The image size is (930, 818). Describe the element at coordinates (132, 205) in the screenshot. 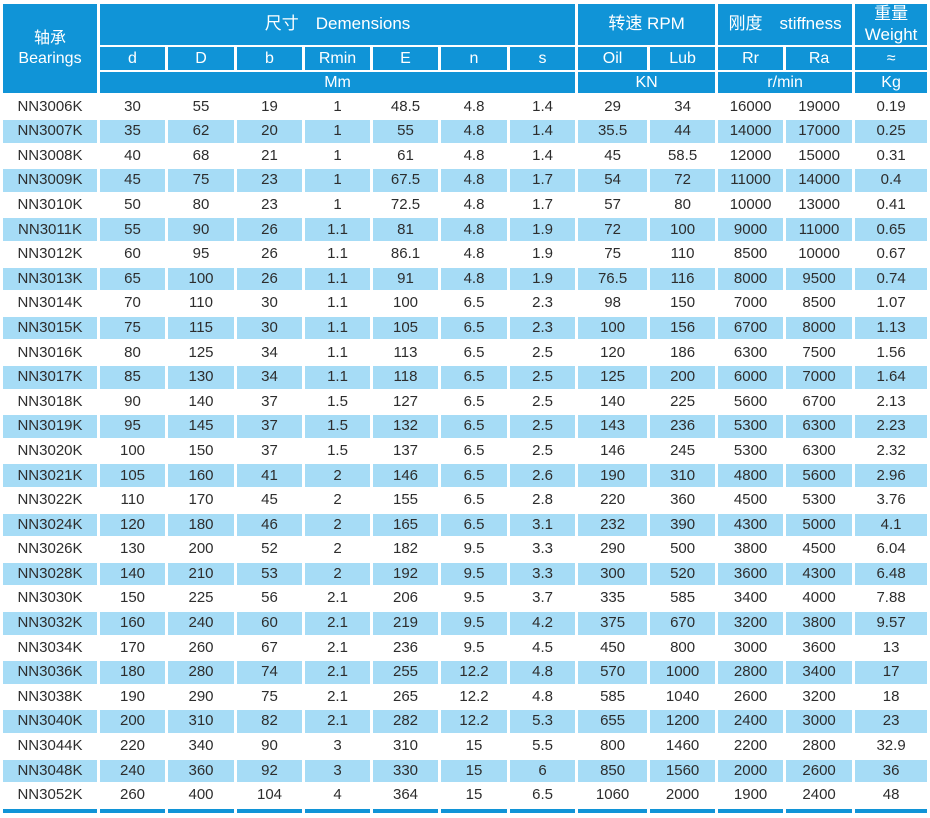

I see `cell-d: 50` at that location.